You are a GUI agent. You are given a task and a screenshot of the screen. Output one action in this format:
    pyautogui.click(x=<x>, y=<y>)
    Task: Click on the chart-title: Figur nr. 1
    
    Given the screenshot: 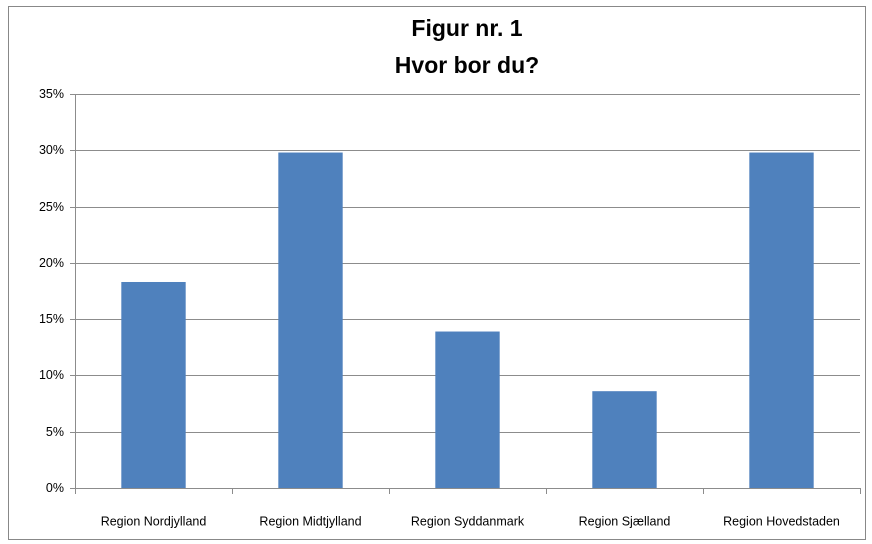 What is the action you would take?
    pyautogui.click(x=466, y=28)
    